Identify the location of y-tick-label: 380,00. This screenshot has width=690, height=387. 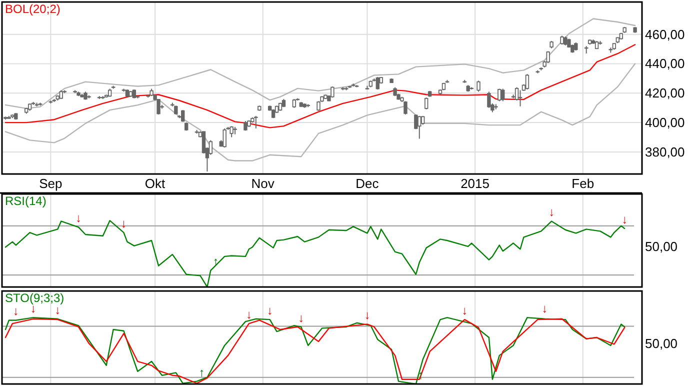
(665, 152).